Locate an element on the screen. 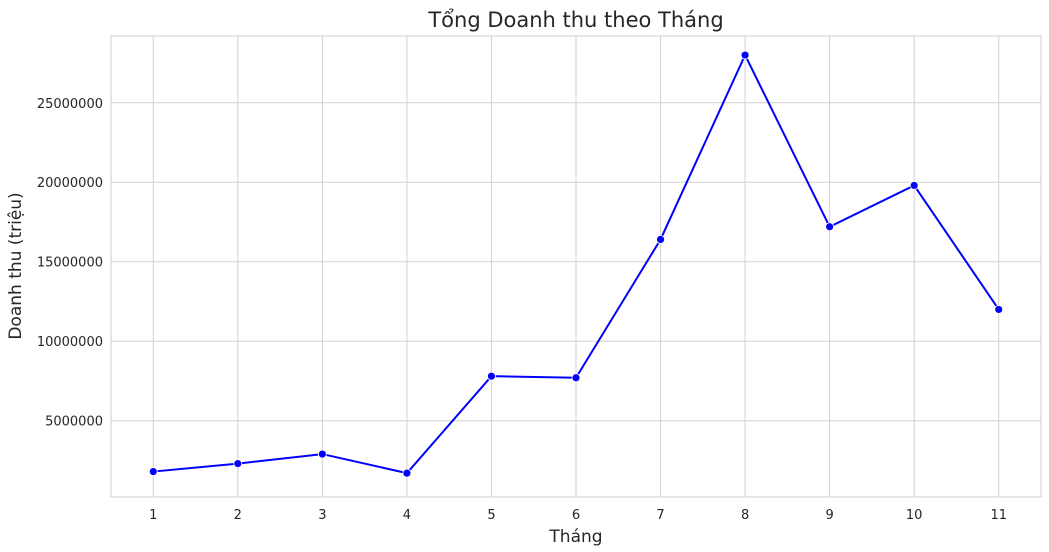 The image size is (1049, 552). y-tick-label: 5000000 is located at coordinates (74, 422).